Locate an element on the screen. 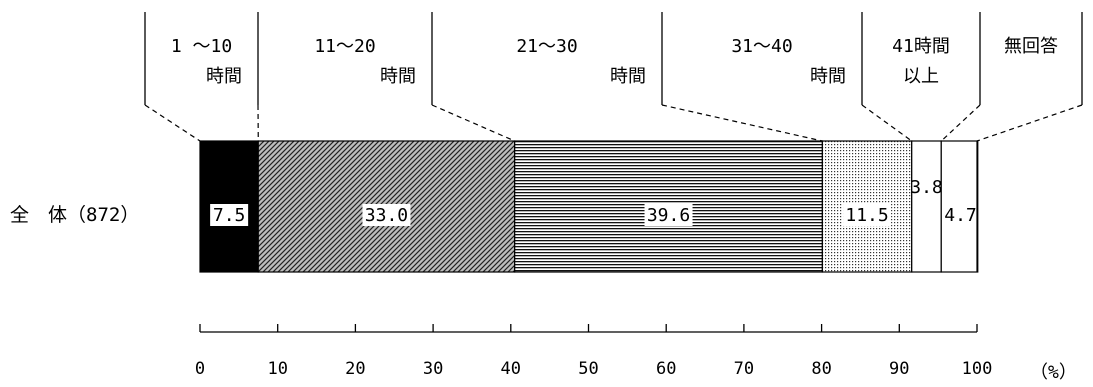 This screenshot has width=1093, height=387. x-tick-label: 20 is located at coordinates (355, 369).